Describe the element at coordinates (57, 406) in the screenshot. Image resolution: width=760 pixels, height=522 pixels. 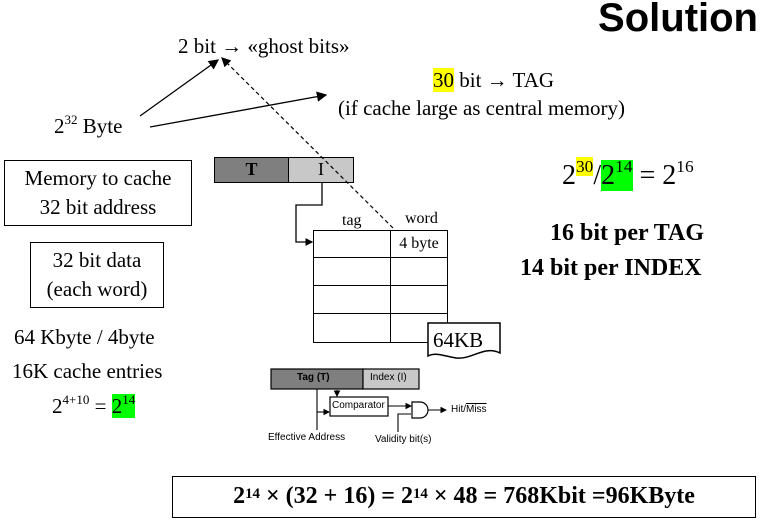
I see `entries-base: 2` at that location.